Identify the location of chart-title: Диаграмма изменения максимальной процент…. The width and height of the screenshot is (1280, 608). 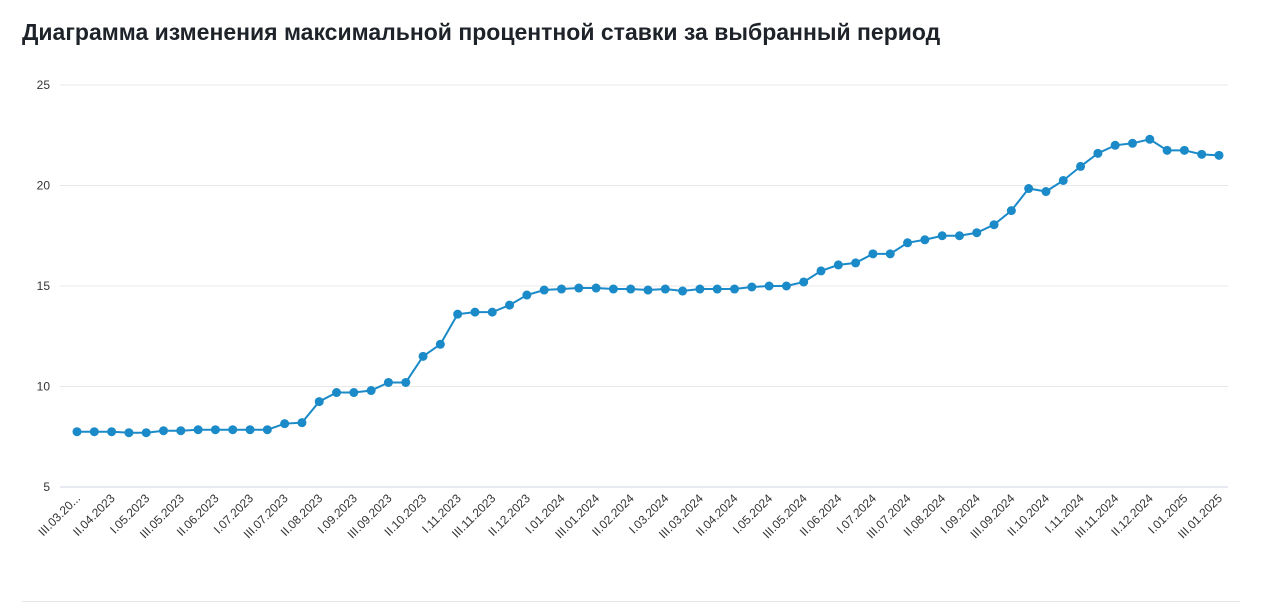
(481, 32).